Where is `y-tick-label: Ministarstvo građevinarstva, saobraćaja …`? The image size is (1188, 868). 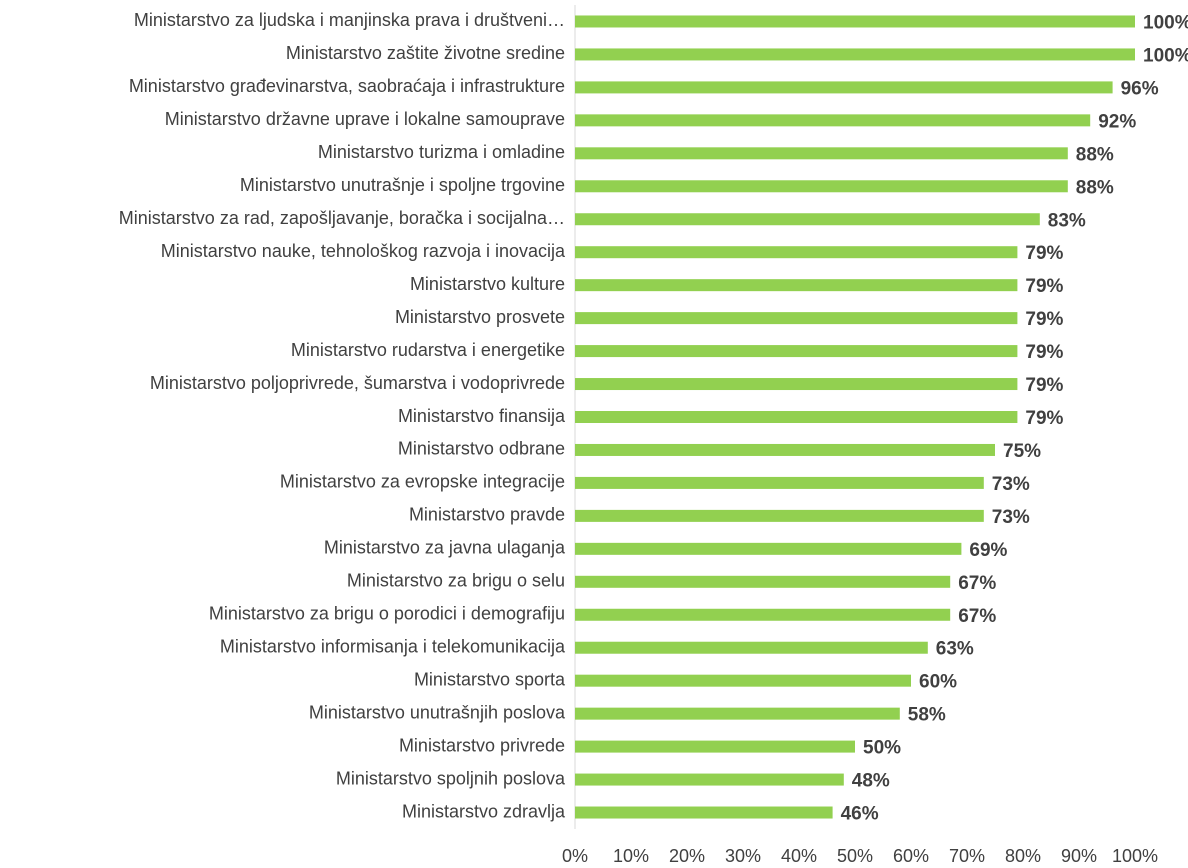 y-tick-label: Ministarstvo građevinarstva, saobraćaja … is located at coordinates (347, 86).